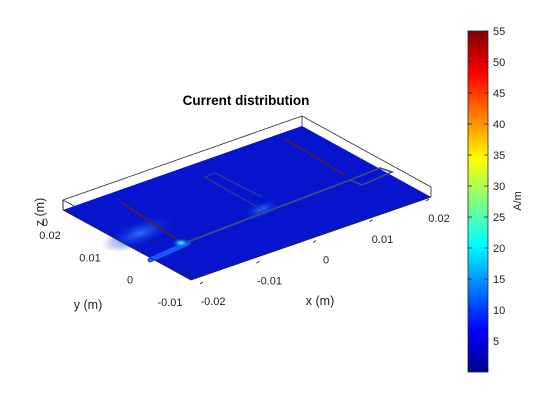 The image size is (560, 420). What do you see at coordinates (212, 302) in the screenshot?
I see `x-tick-label: -0.02` at bounding box center [212, 302].